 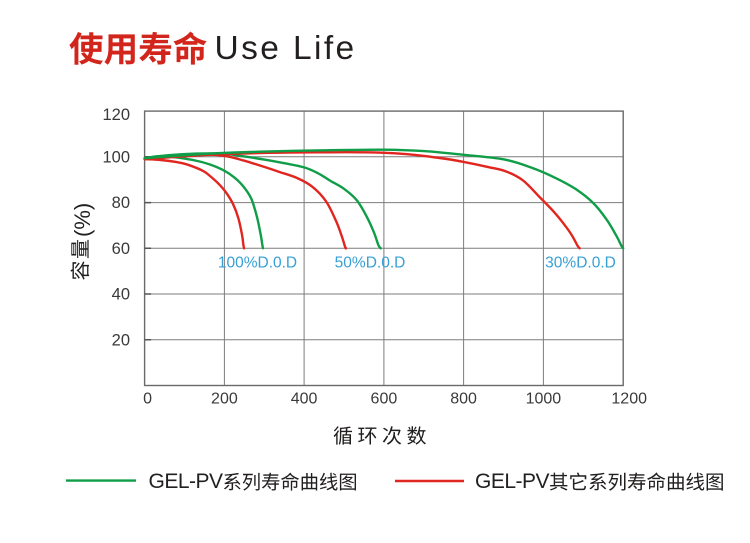 What do you see at coordinates (257, 262) in the screenshot?
I see `svg-text: 100%D.0.D` at bounding box center [257, 262].